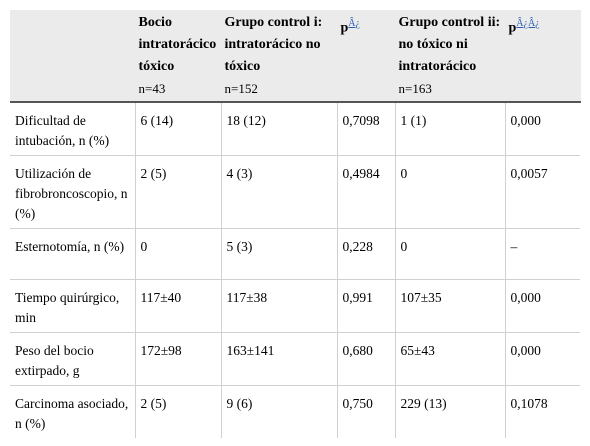 This screenshot has height=446, width=590. Describe the element at coordinates (73, 306) in the screenshot. I see `row-label: Tiempo quirúrgico, min` at that location.